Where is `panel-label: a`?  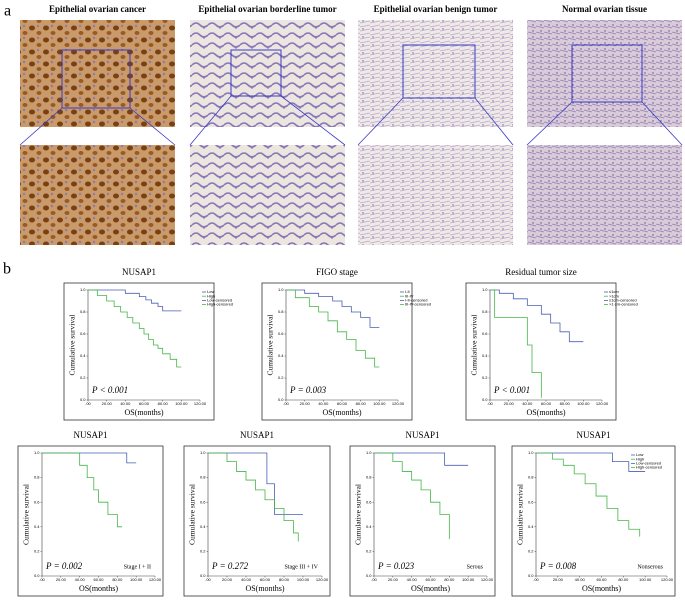 panel-label: a is located at coordinates (7, 11).